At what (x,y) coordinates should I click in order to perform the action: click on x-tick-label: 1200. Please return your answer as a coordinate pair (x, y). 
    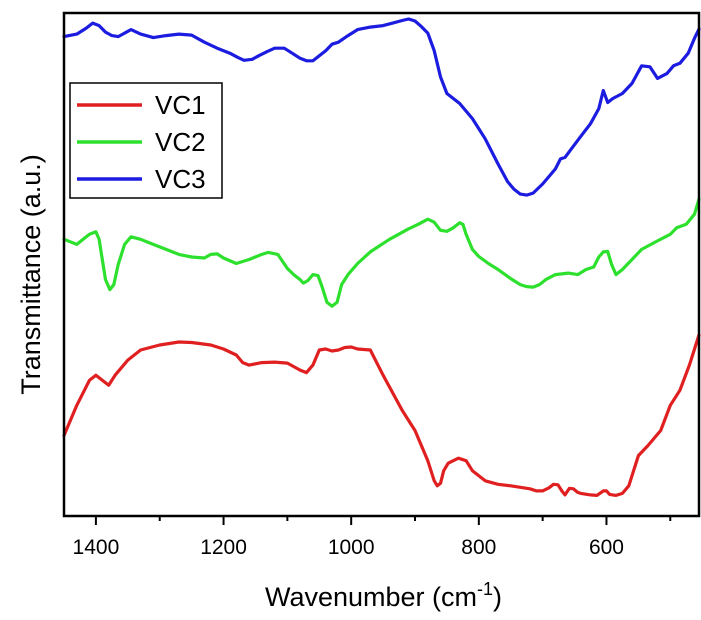
    Looking at the image, I should click on (223, 547).